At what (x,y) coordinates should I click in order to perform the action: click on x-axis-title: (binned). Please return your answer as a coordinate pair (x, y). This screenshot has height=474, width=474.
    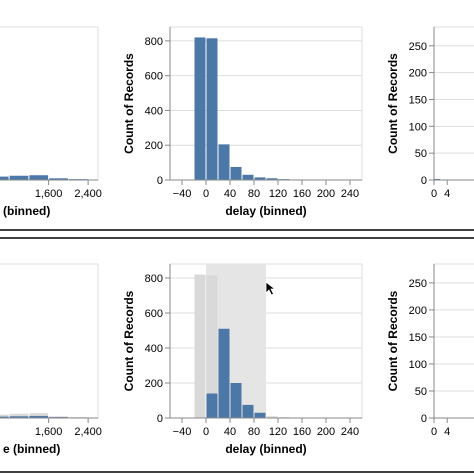
    Looking at the image, I should click on (26, 211).